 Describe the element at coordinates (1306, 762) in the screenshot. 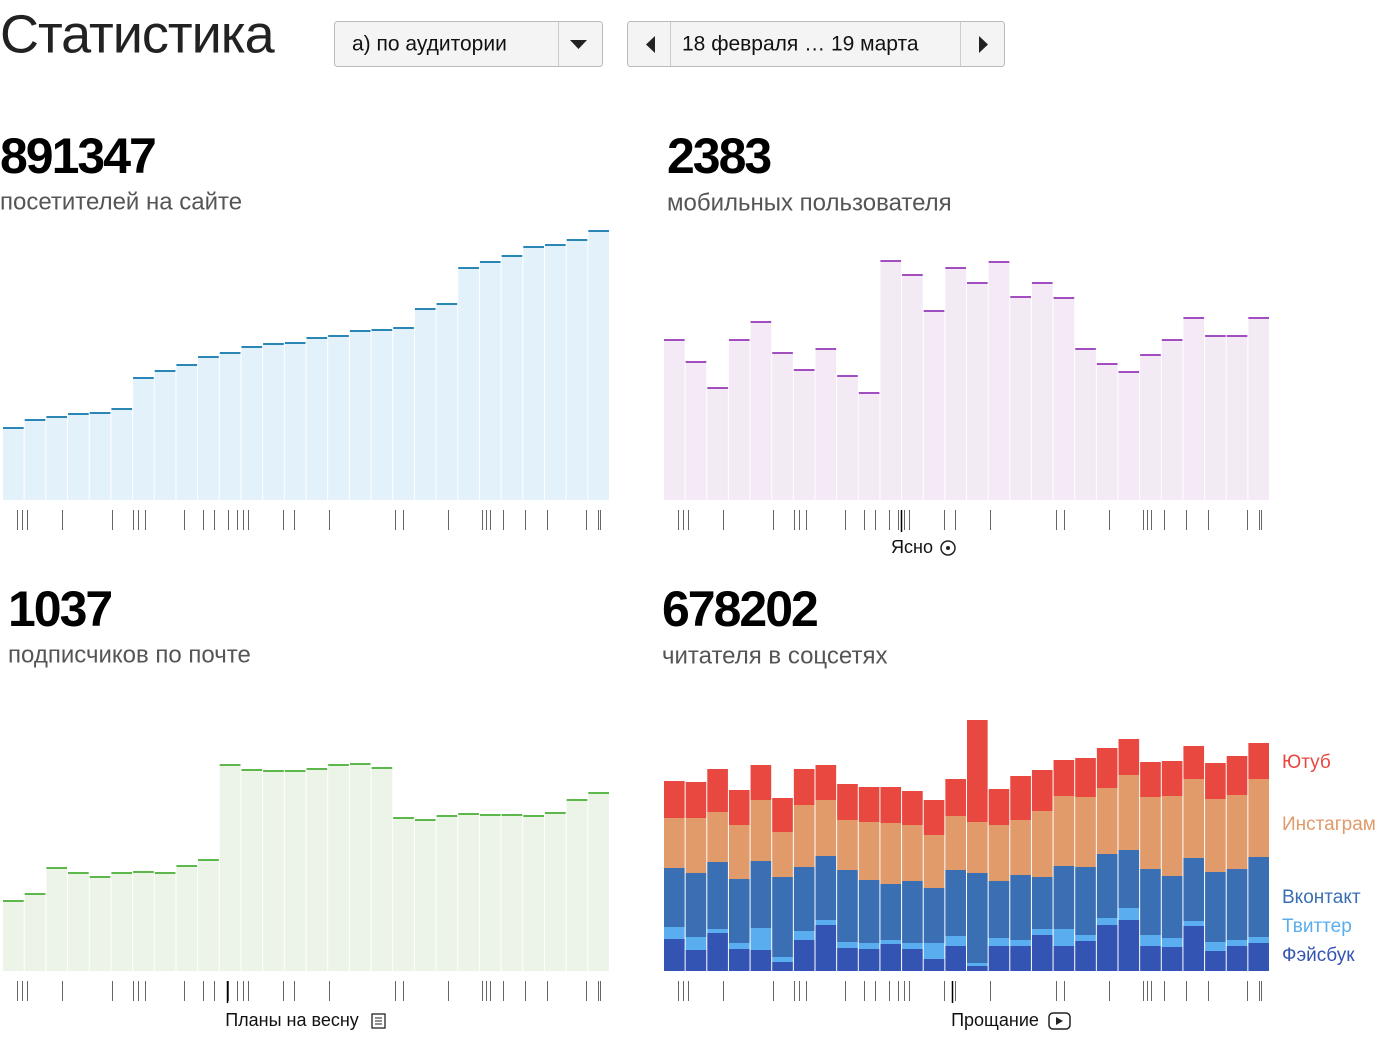

I see `legend-label: Ютуб` at that location.